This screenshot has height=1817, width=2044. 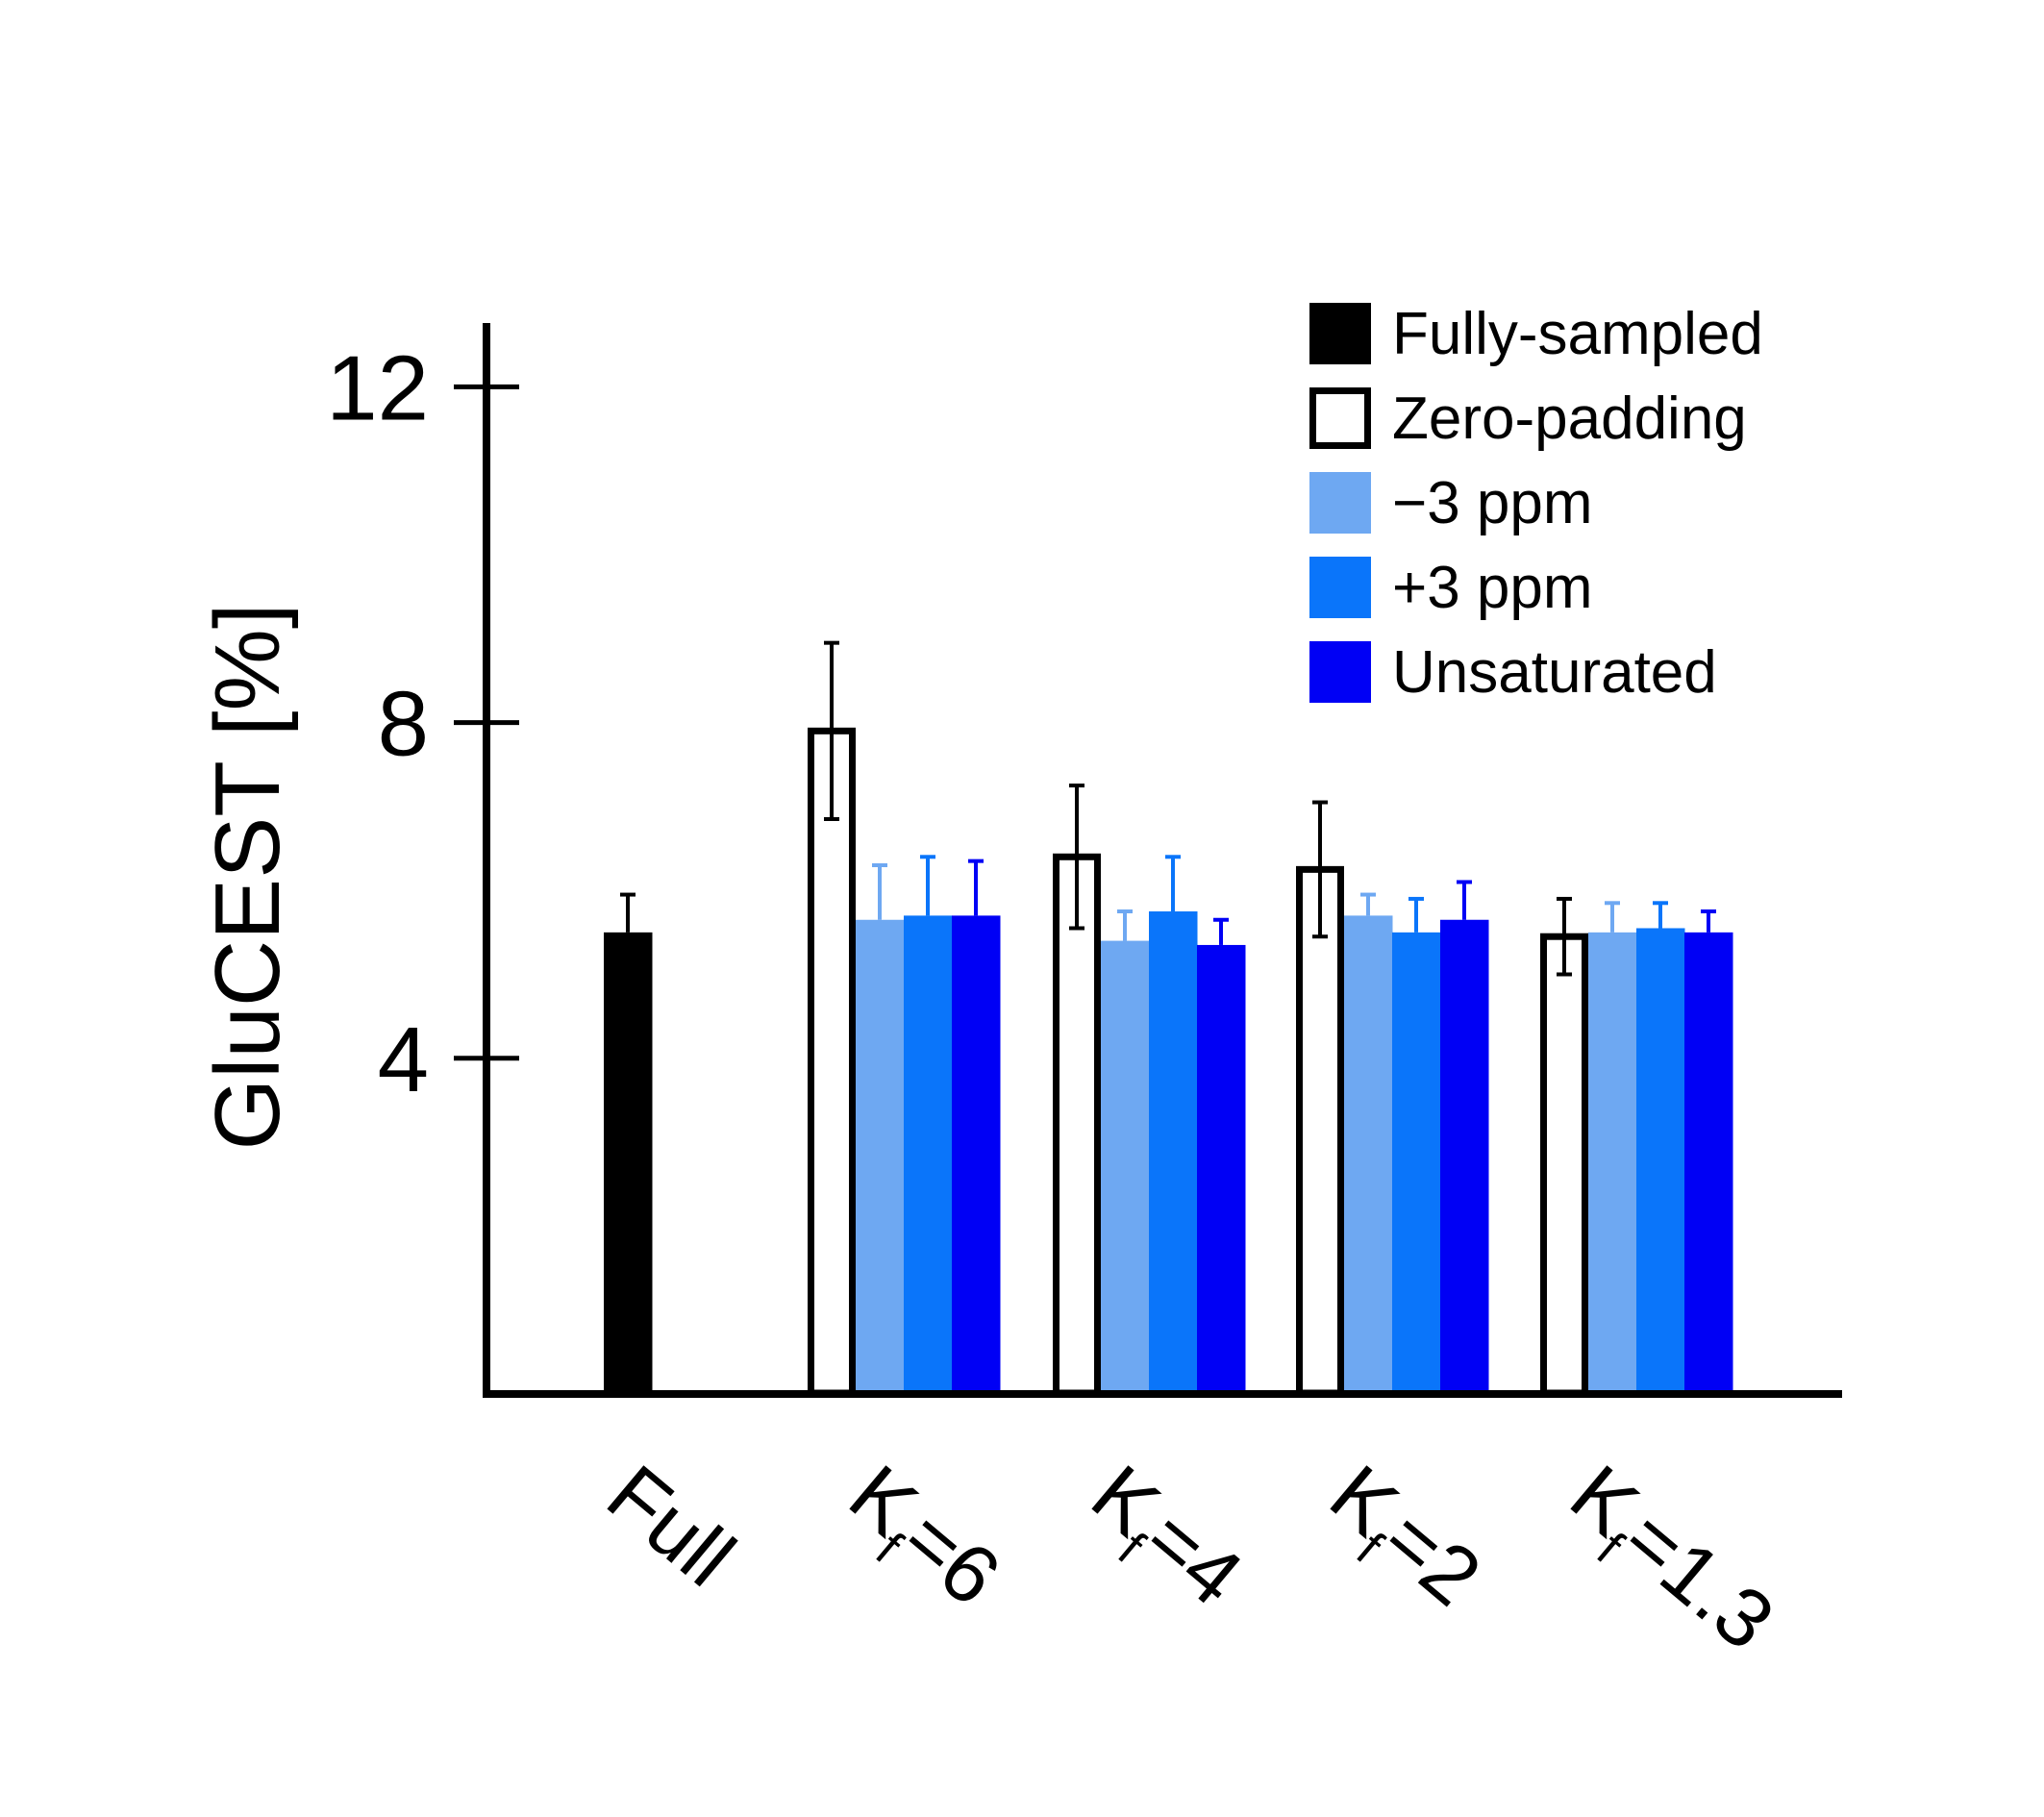 I want to click on y-ticks: 4 8 12, so click(x=422, y=723).